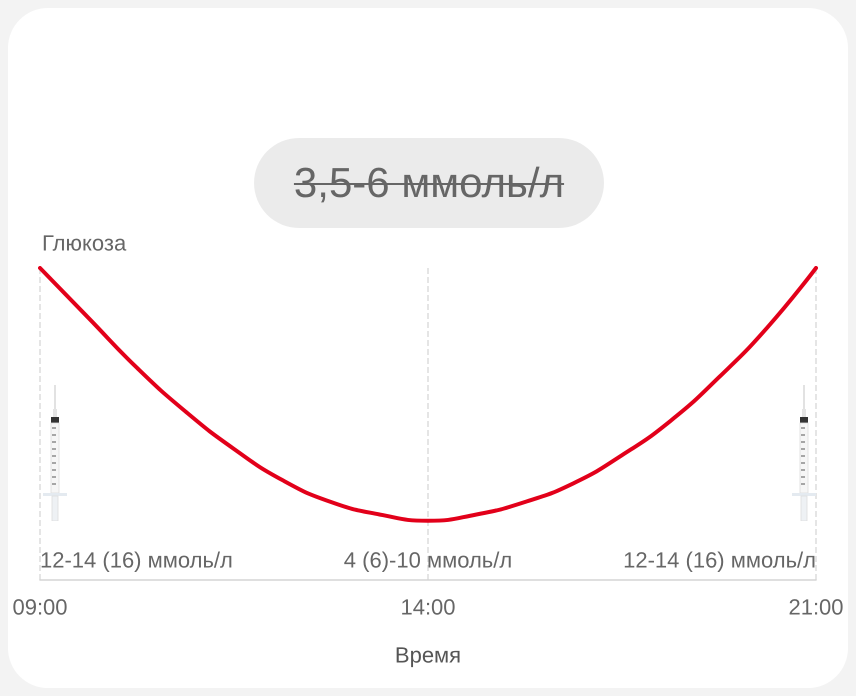 This screenshot has width=856, height=696. Describe the element at coordinates (84, 243) in the screenshot. I see `y-axis-title: Глюкоза` at that location.